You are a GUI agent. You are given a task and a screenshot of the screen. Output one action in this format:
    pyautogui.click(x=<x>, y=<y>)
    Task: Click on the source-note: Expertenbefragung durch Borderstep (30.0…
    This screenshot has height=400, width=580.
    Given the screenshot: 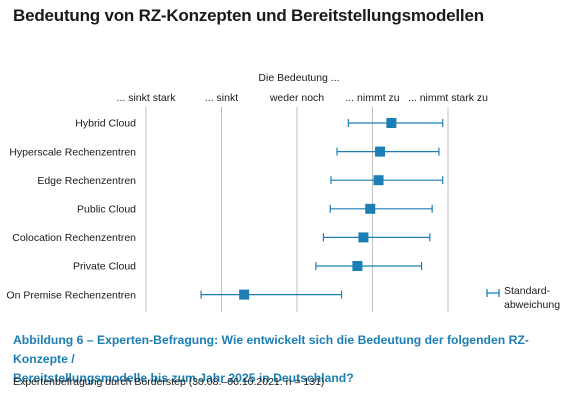 What is the action you would take?
    pyautogui.click(x=169, y=382)
    